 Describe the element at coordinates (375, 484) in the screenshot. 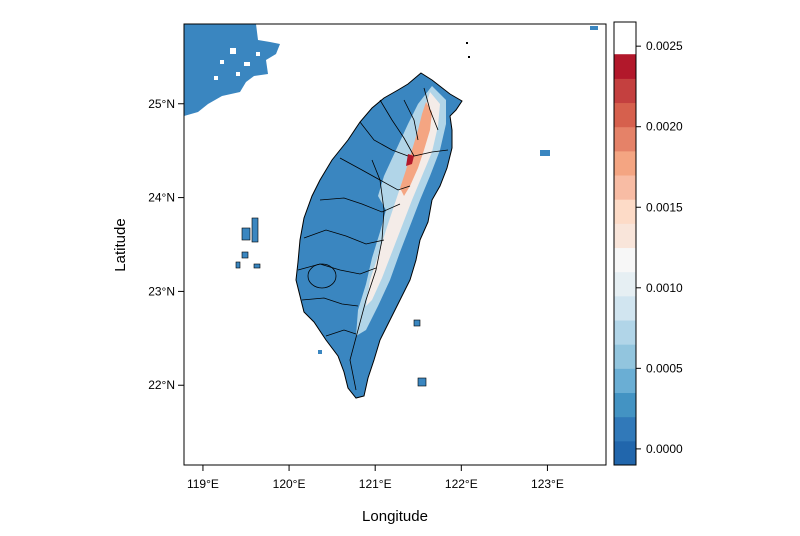

I see `x-tick-label: 121°E` at that location.